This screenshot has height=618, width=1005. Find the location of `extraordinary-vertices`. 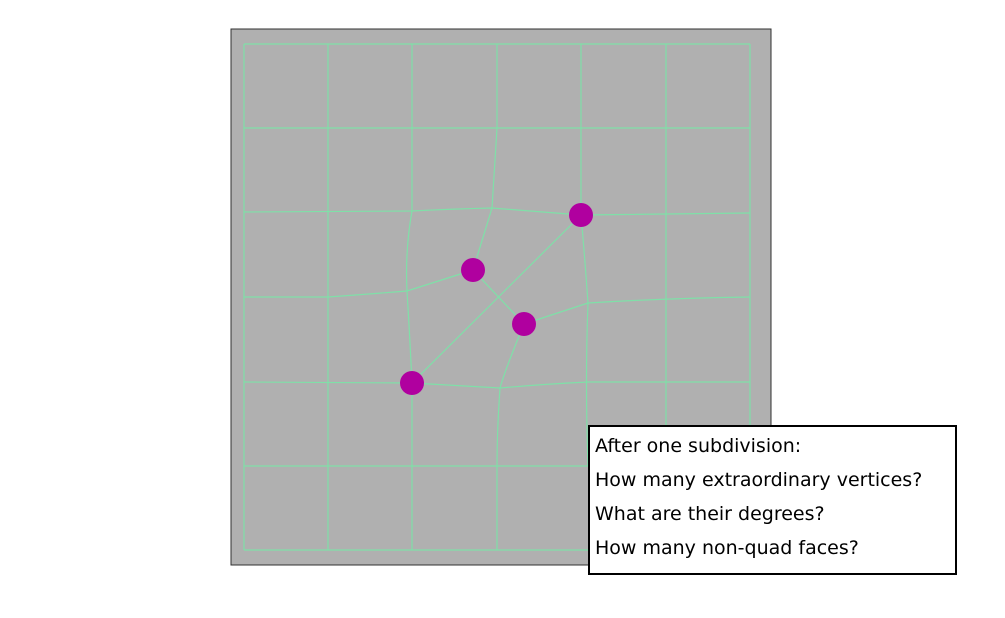

extraordinary-vertices is located at coordinates (496, 299).